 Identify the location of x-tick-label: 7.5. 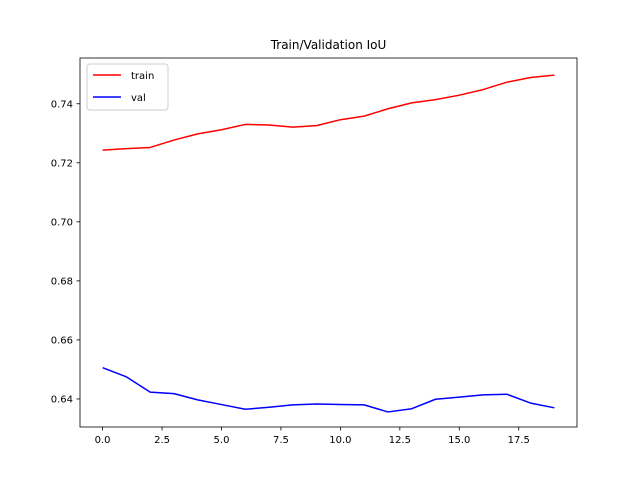
(281, 440).